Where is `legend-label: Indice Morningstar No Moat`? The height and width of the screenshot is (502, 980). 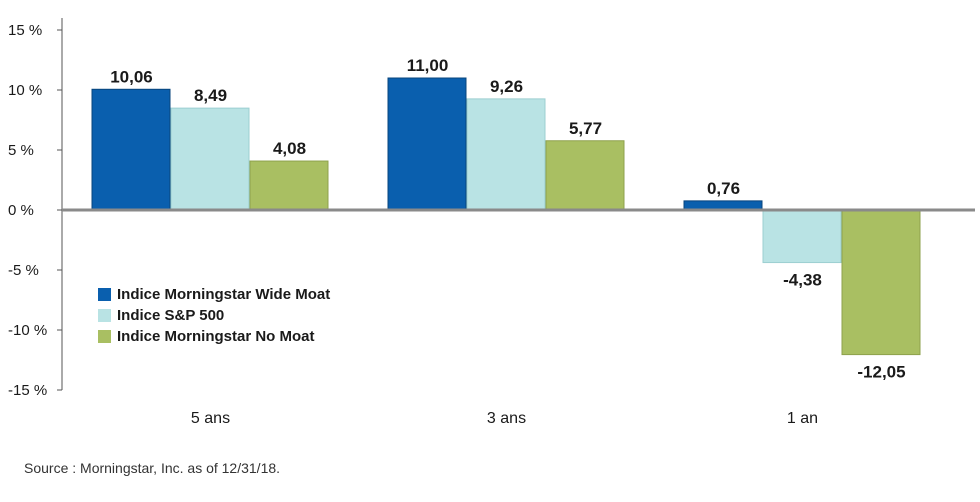 legend-label: Indice Morningstar No Moat is located at coordinates (216, 336).